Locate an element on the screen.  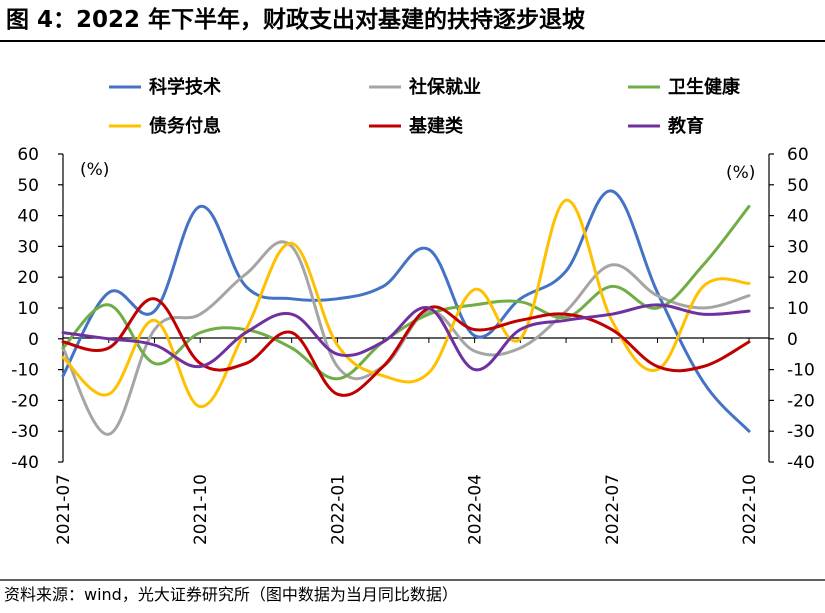
x-tick-label: 2022-01 is located at coordinates (338, 509).